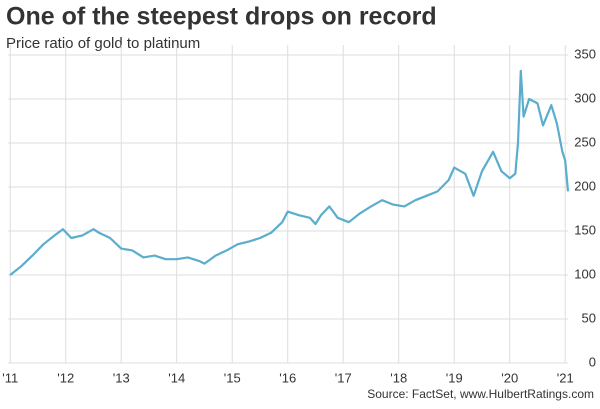 Image resolution: width=600 pixels, height=409 pixels. What do you see at coordinates (592, 361) in the screenshot?
I see `y-tick-label: 0` at bounding box center [592, 361].